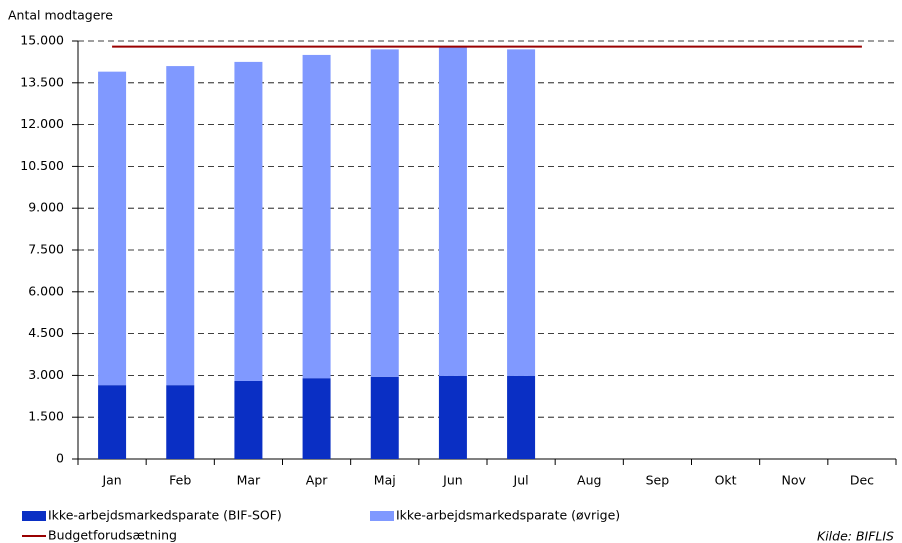 Image resolution: width=902 pixels, height=543 pixels. Describe the element at coordinates (794, 480) in the screenshot. I see `x-tick-label: Nov` at that location.